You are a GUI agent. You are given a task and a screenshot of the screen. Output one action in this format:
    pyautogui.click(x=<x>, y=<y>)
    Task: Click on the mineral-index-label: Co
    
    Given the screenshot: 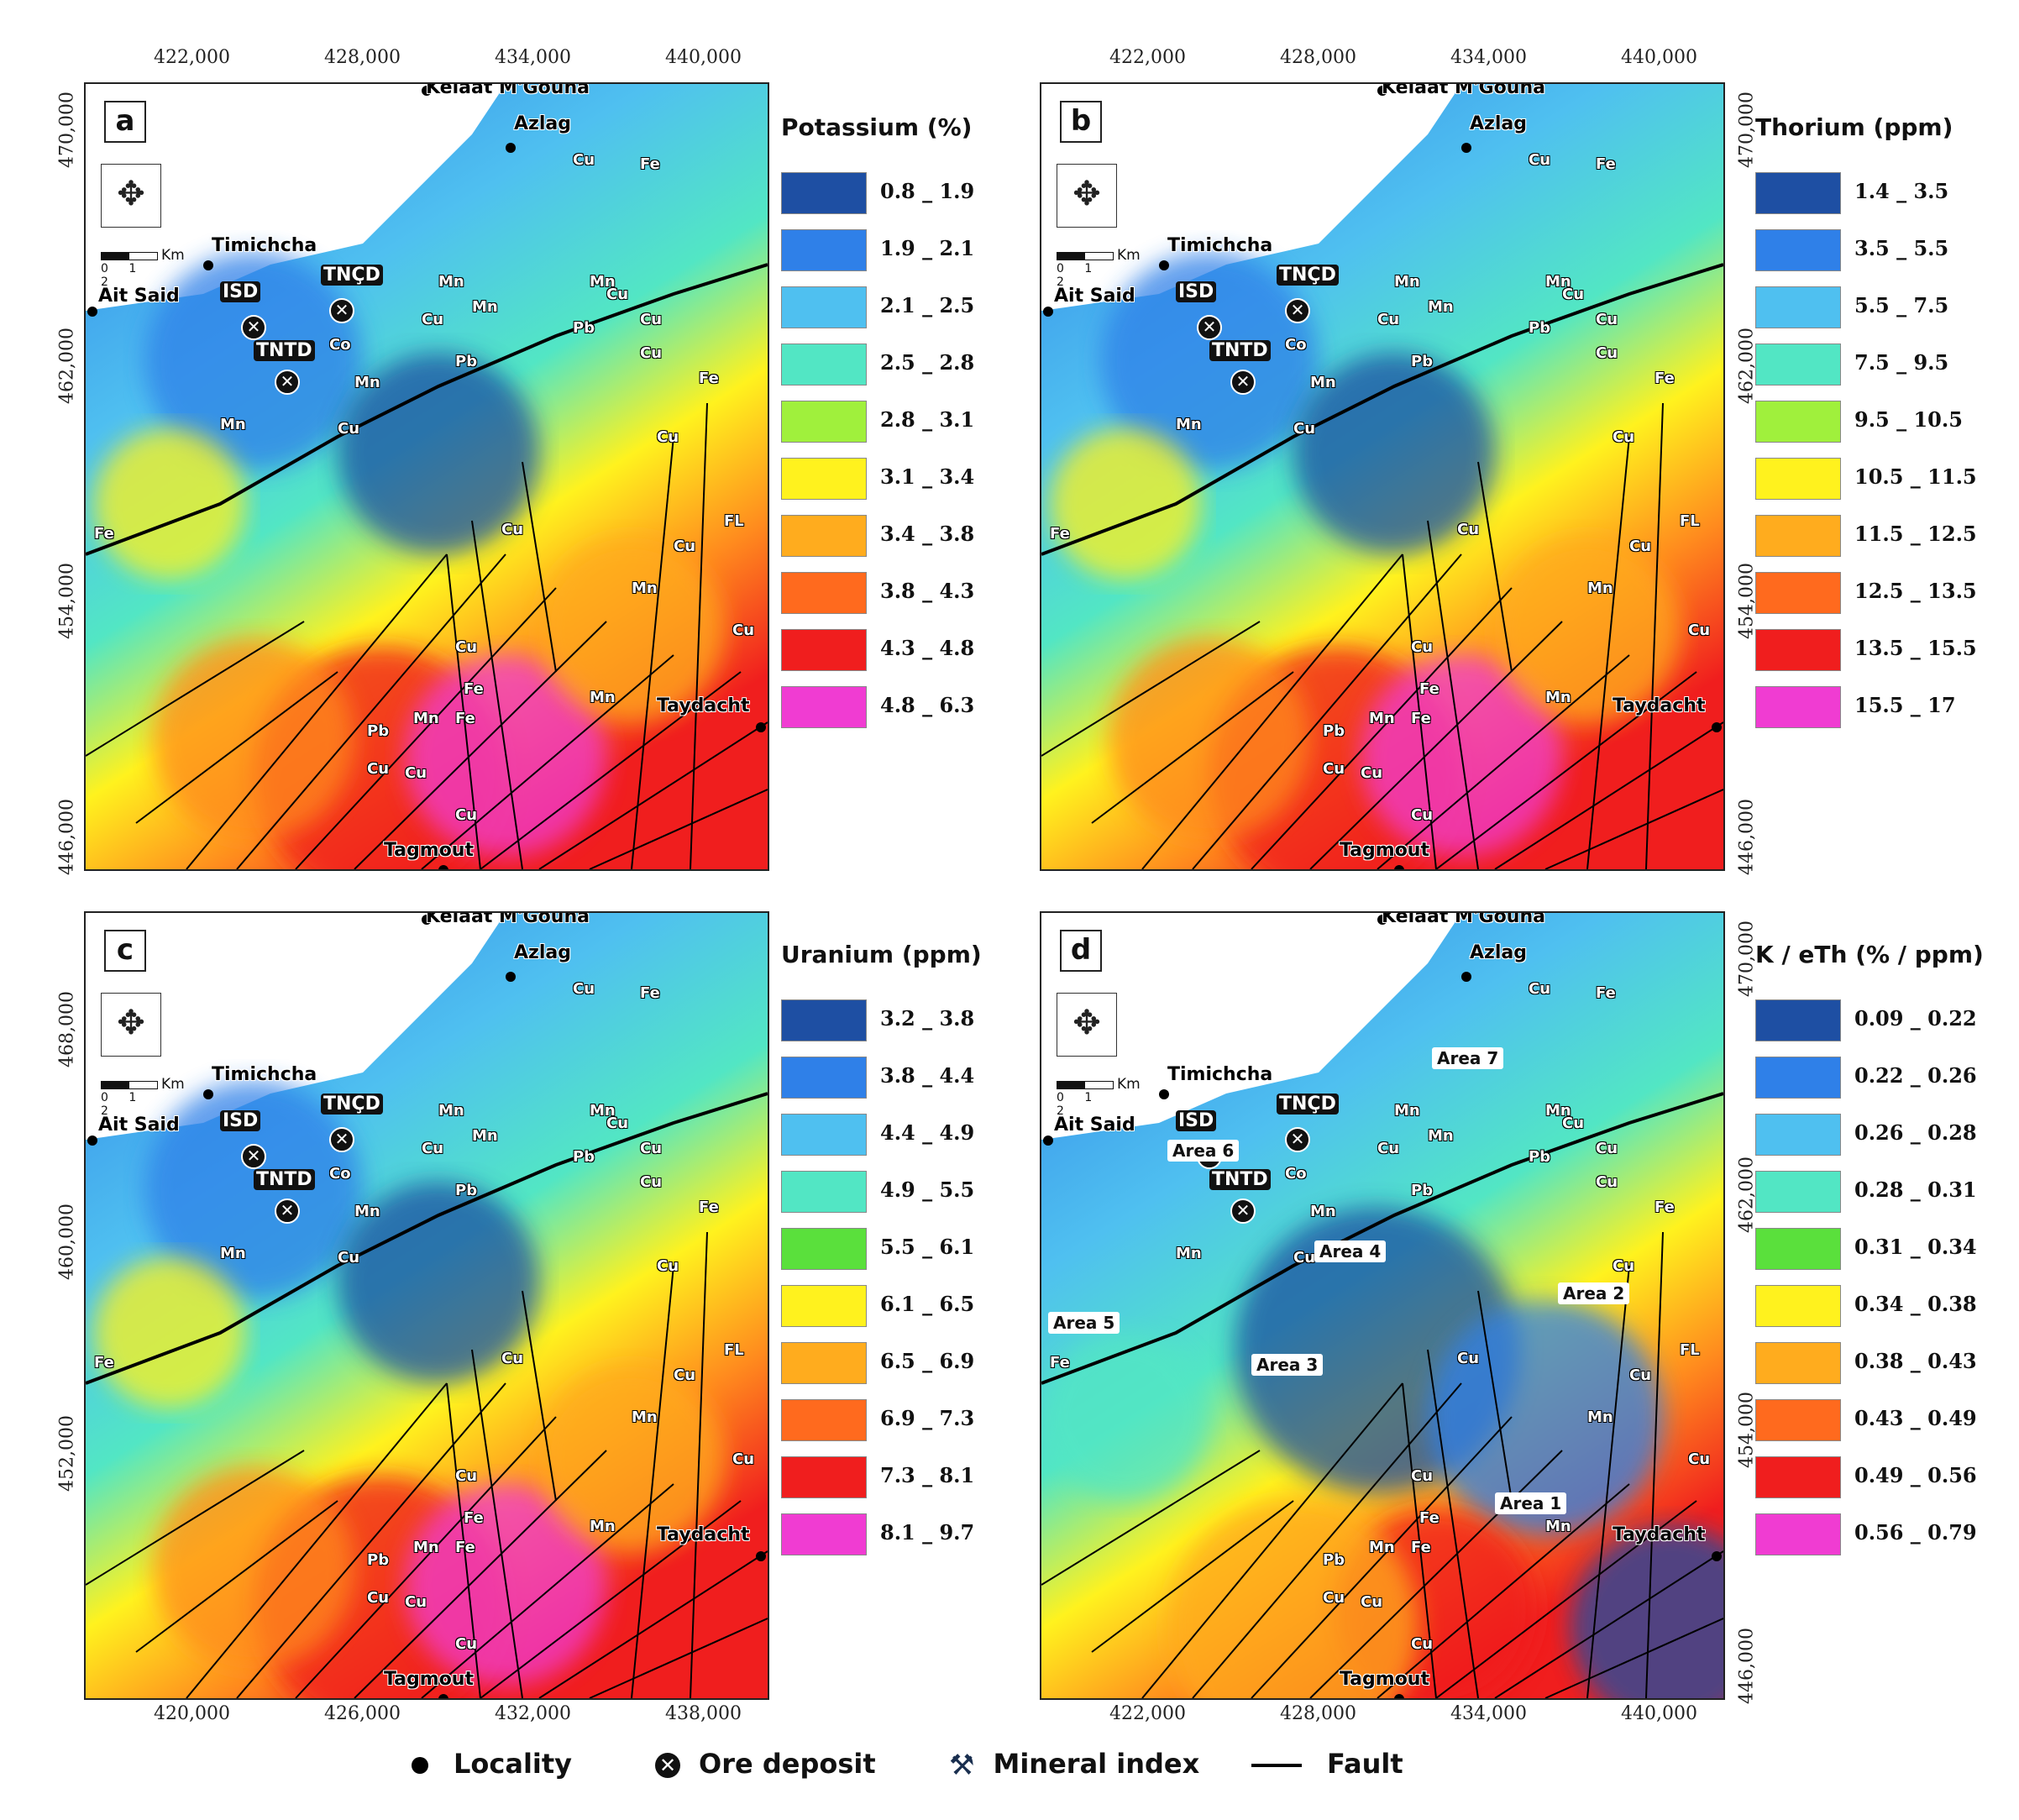 What is the action you would take?
    pyautogui.click(x=340, y=1174)
    